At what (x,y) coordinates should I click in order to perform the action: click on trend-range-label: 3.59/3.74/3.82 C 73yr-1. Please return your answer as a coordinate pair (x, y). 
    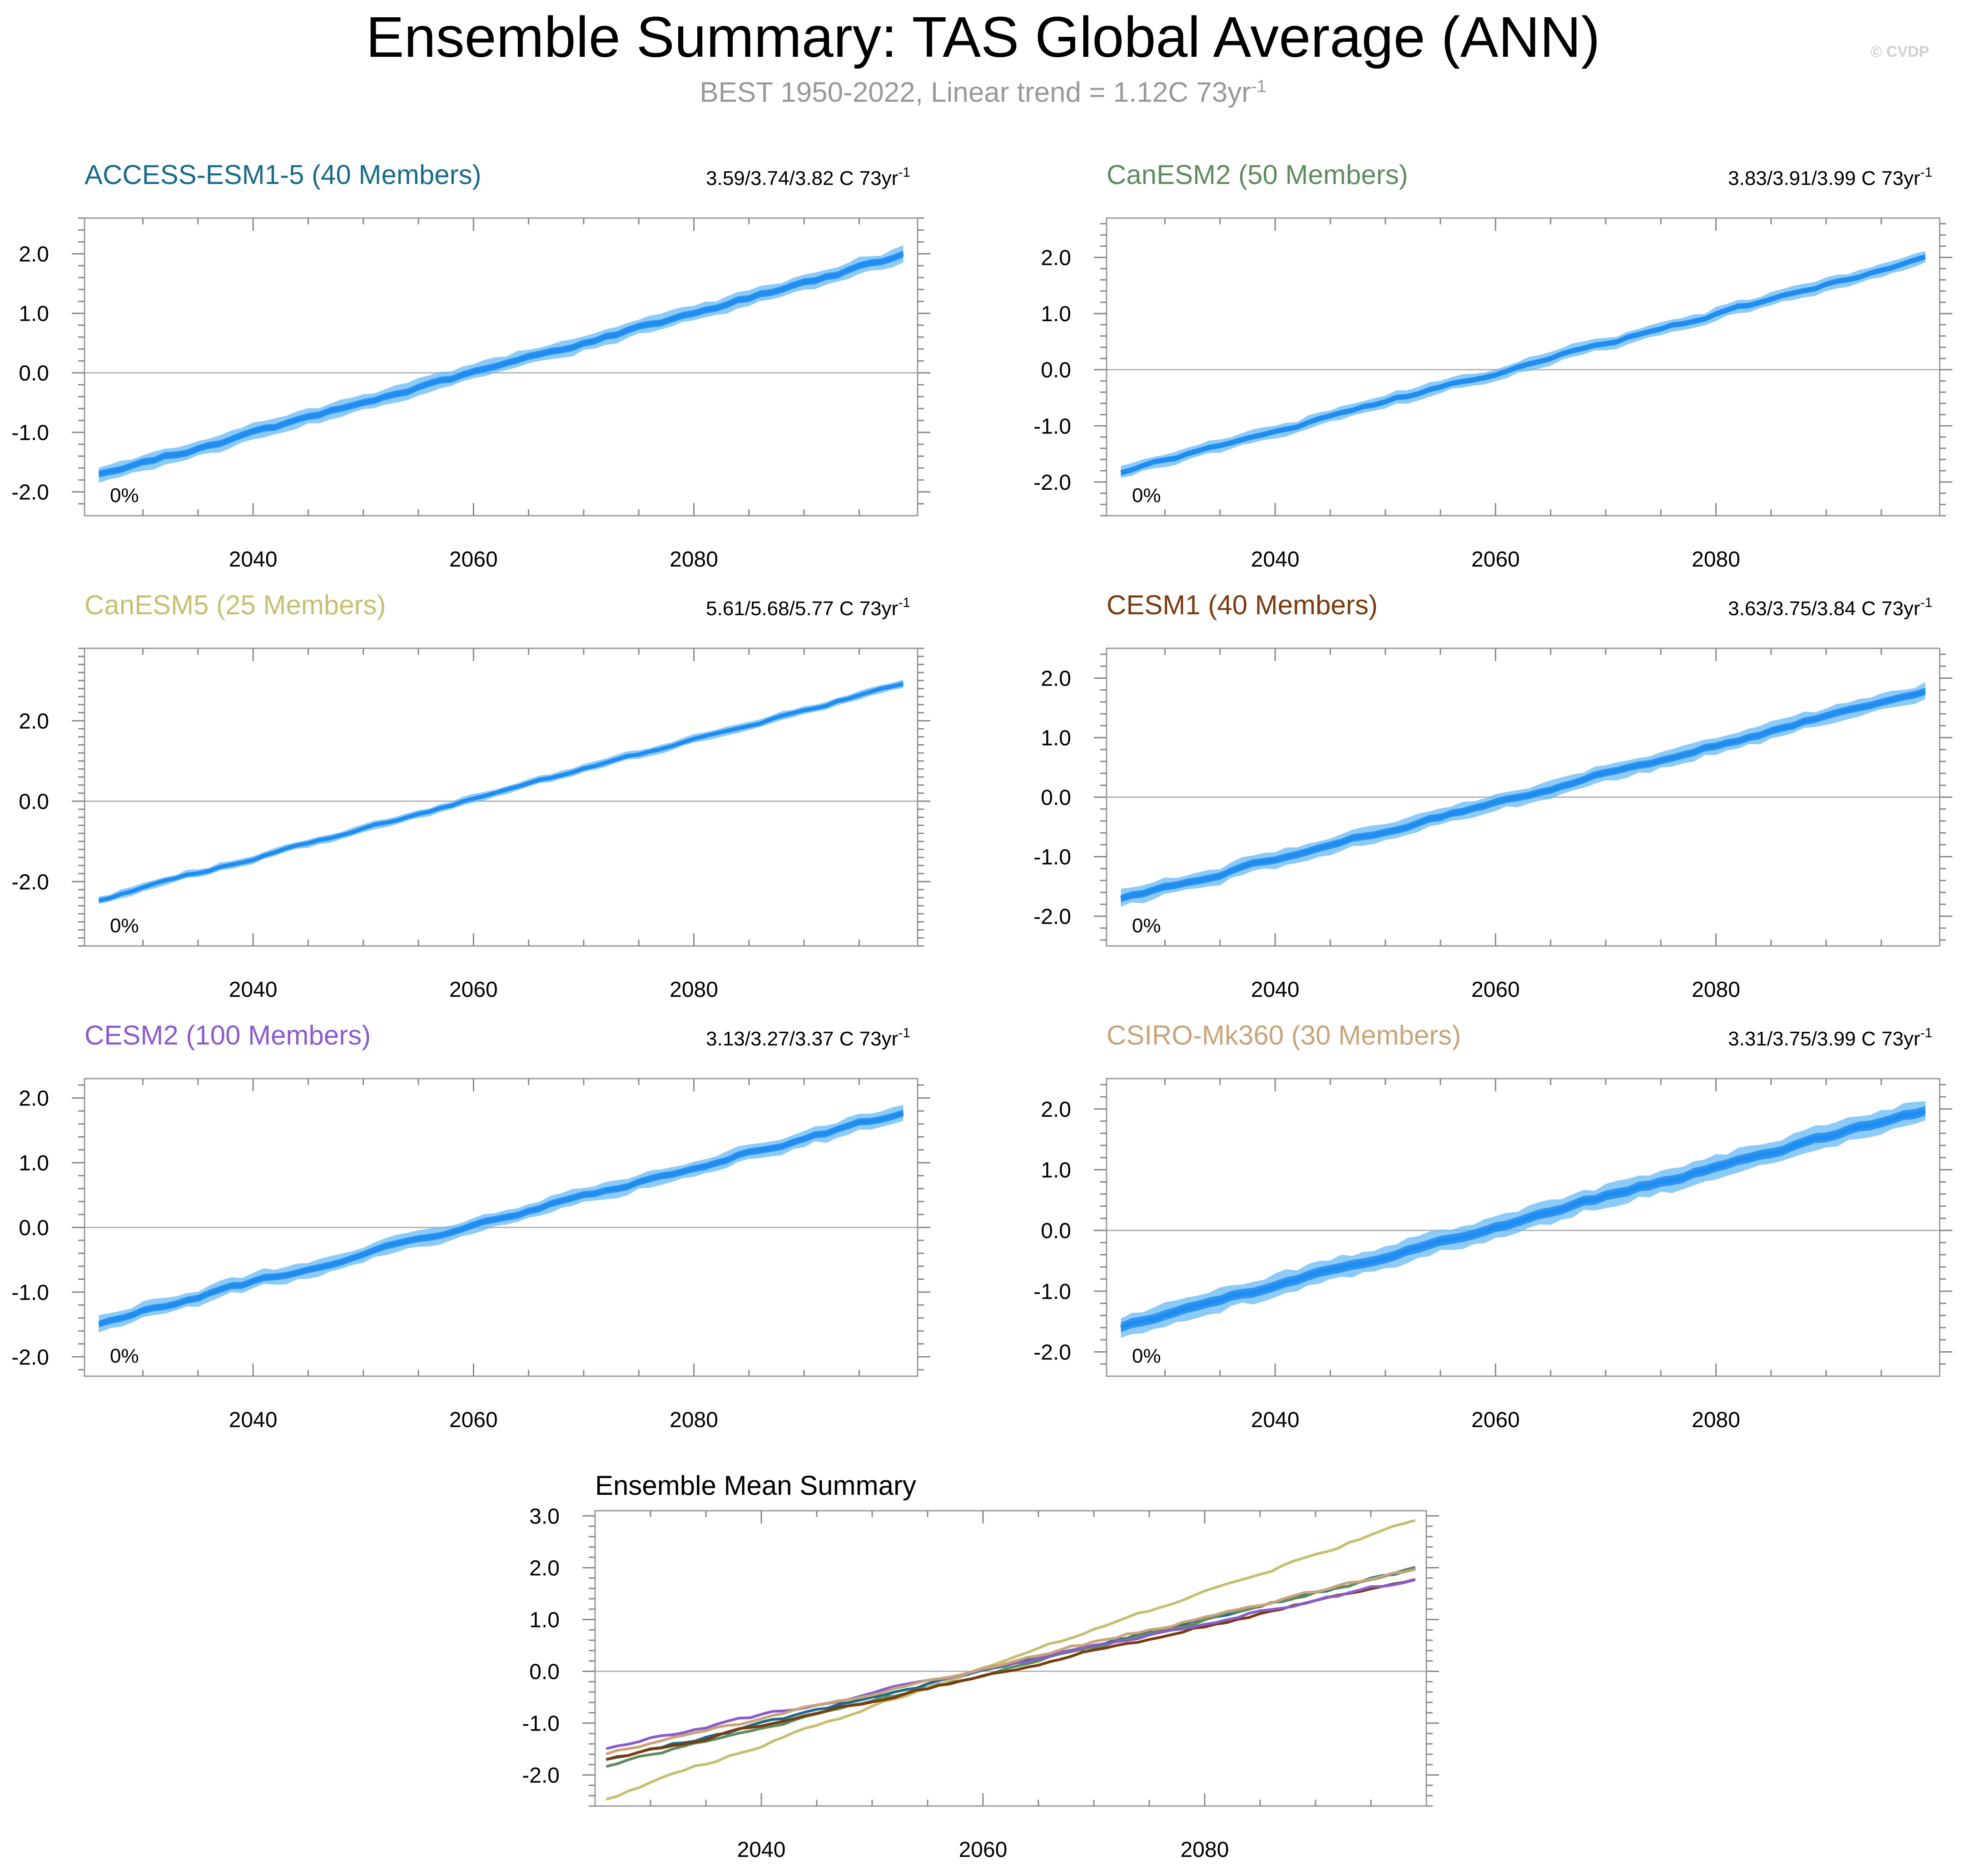
    Looking at the image, I should click on (808, 177).